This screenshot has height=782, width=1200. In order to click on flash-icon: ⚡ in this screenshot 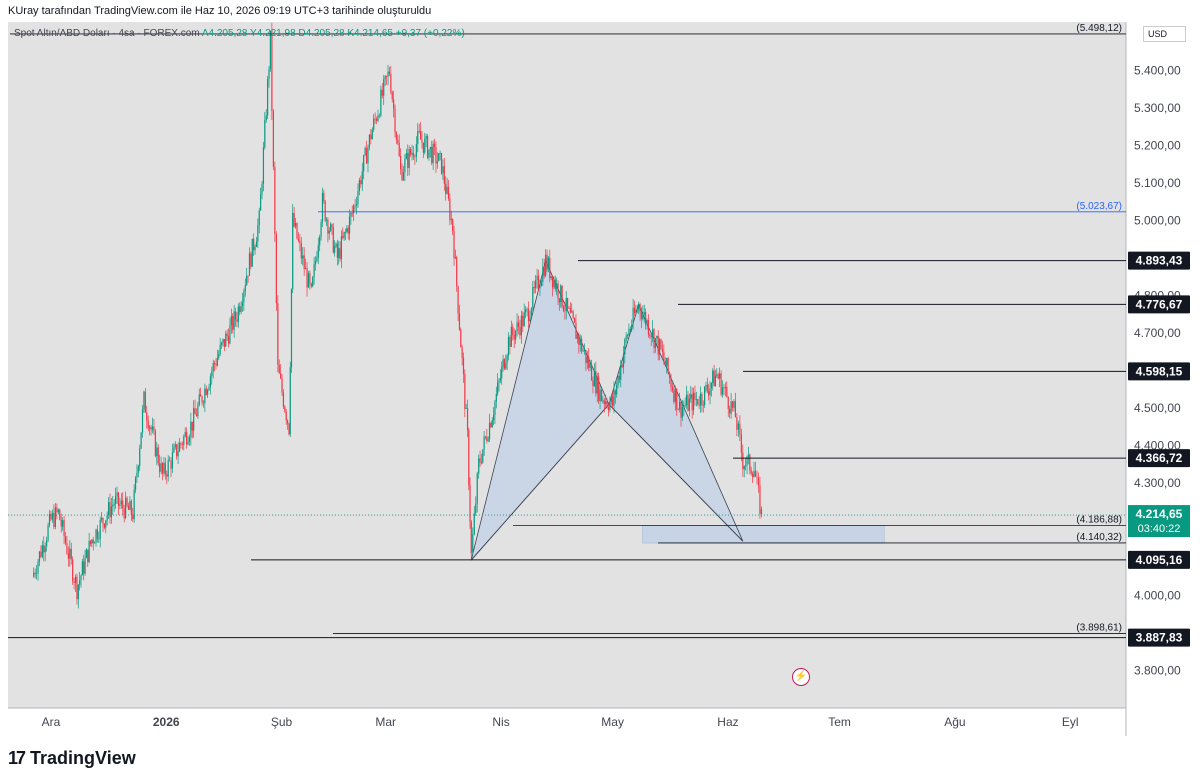, I will do `click(801, 677)`.